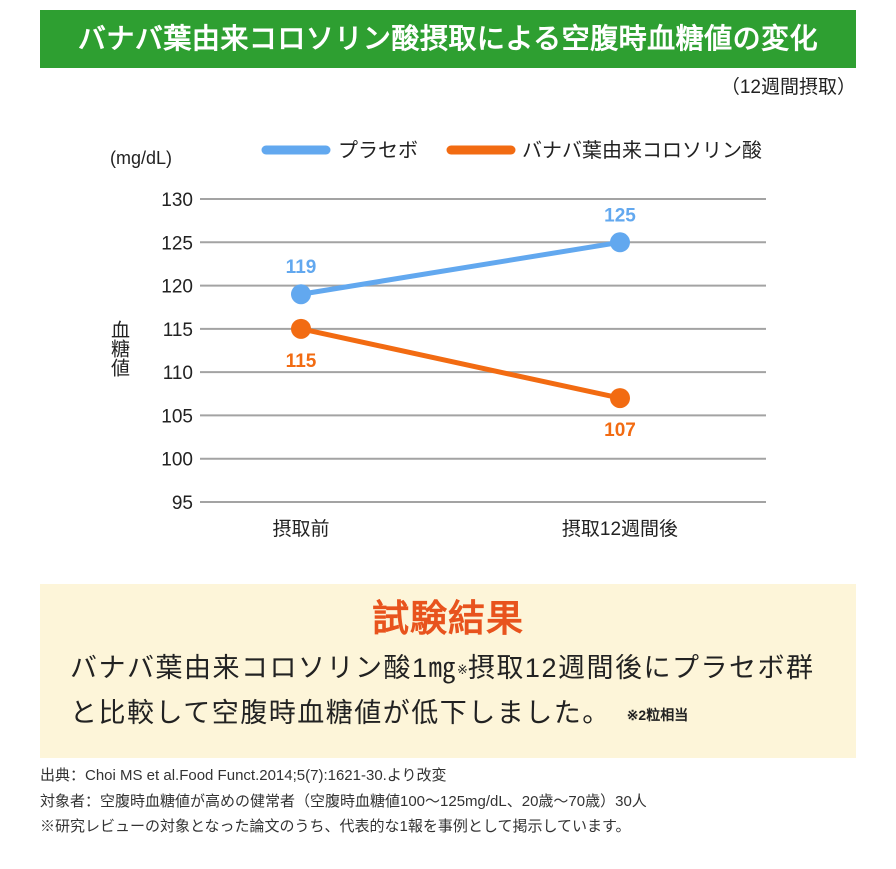 The width and height of the screenshot is (896, 869). I want to click on y-tick-label: 120, so click(177, 287).